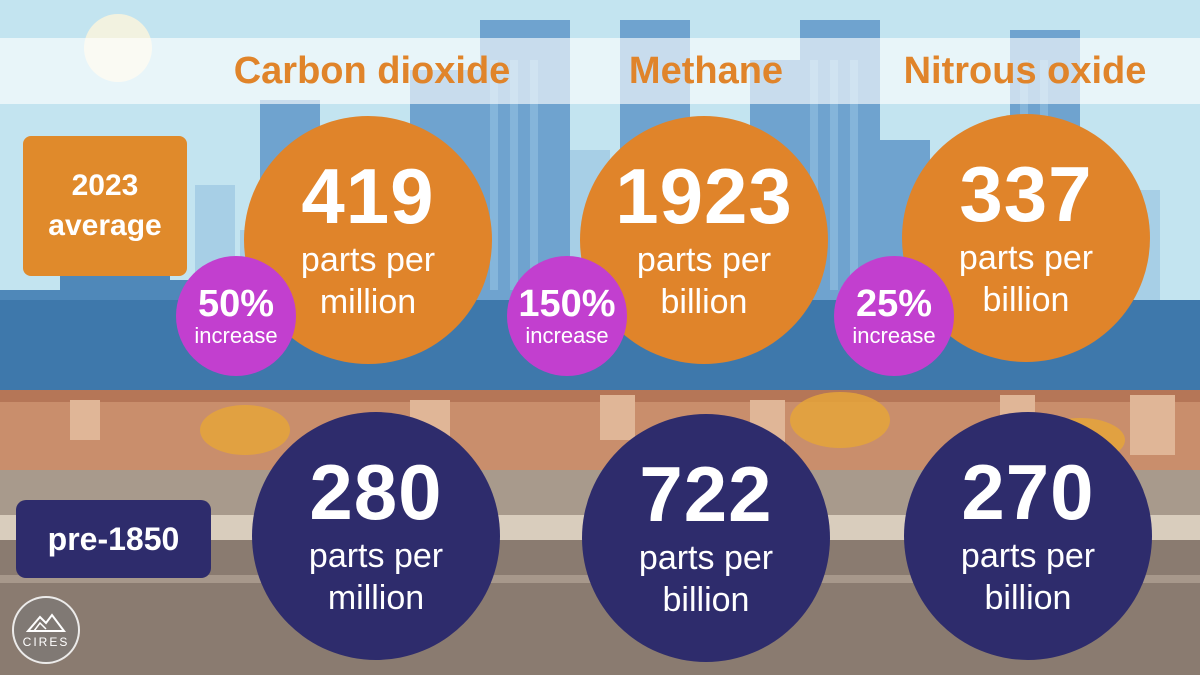 The height and width of the screenshot is (675, 1200). What do you see at coordinates (1026, 194) in the screenshot?
I see `current-value: 337` at bounding box center [1026, 194].